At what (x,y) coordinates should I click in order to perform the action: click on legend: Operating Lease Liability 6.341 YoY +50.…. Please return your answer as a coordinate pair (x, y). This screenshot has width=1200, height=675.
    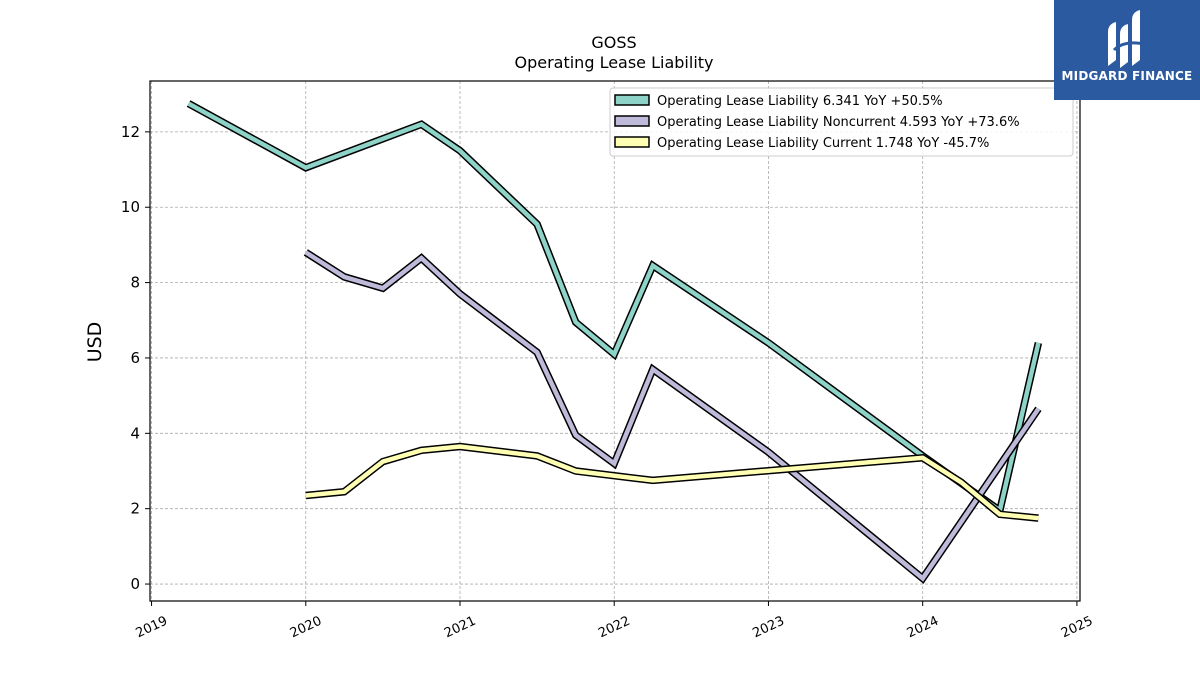
    Looking at the image, I should click on (841, 122).